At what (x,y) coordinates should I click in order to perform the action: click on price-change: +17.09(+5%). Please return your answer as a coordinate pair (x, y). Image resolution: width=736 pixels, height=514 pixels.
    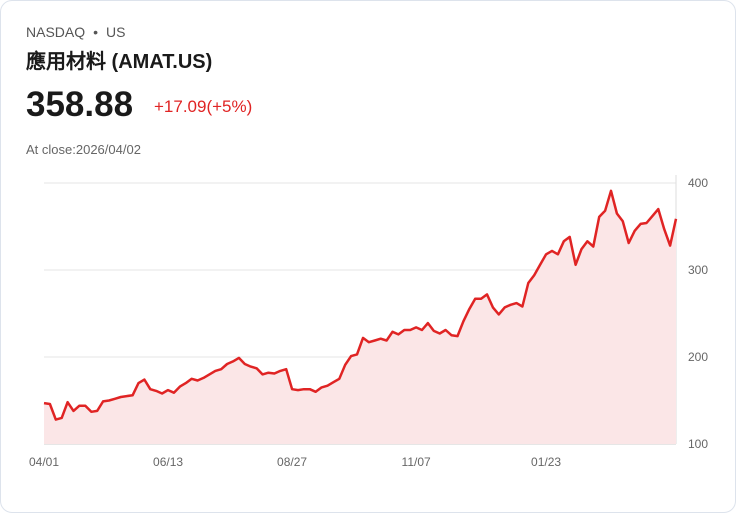
    Looking at the image, I should click on (203, 106).